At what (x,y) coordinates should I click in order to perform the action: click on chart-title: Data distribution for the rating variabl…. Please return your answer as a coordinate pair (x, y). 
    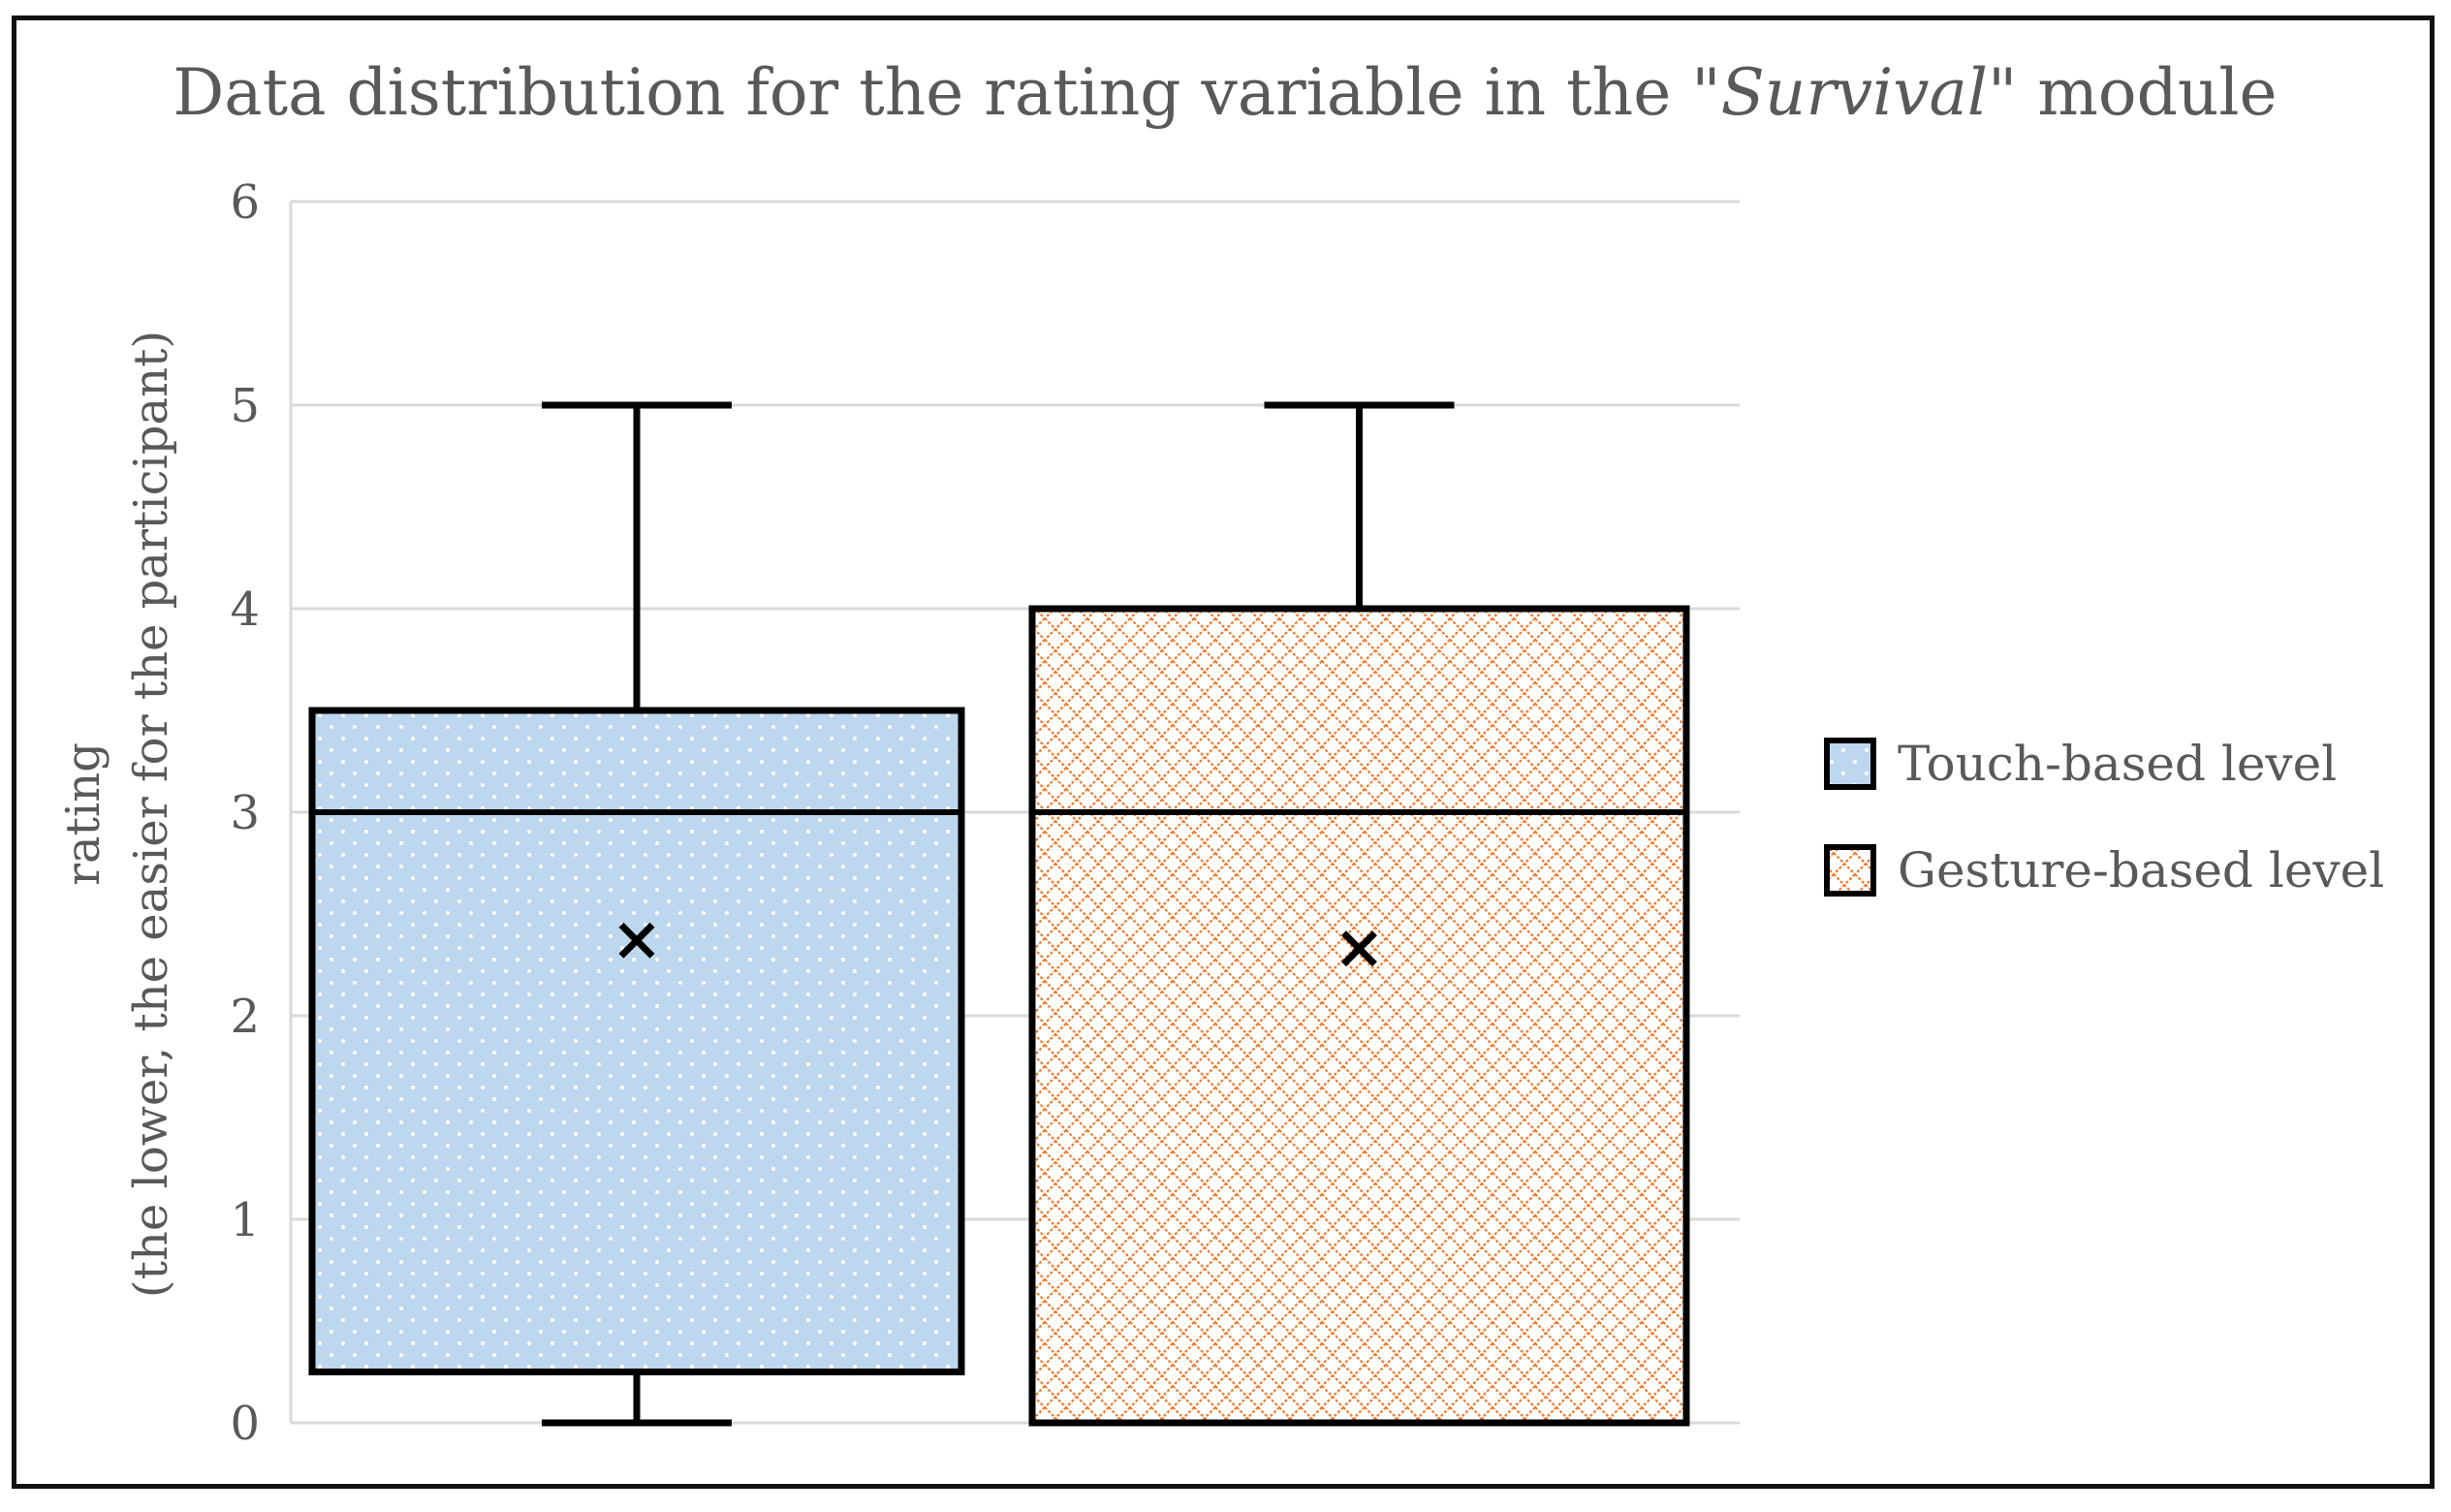
    Looking at the image, I should click on (1225, 93).